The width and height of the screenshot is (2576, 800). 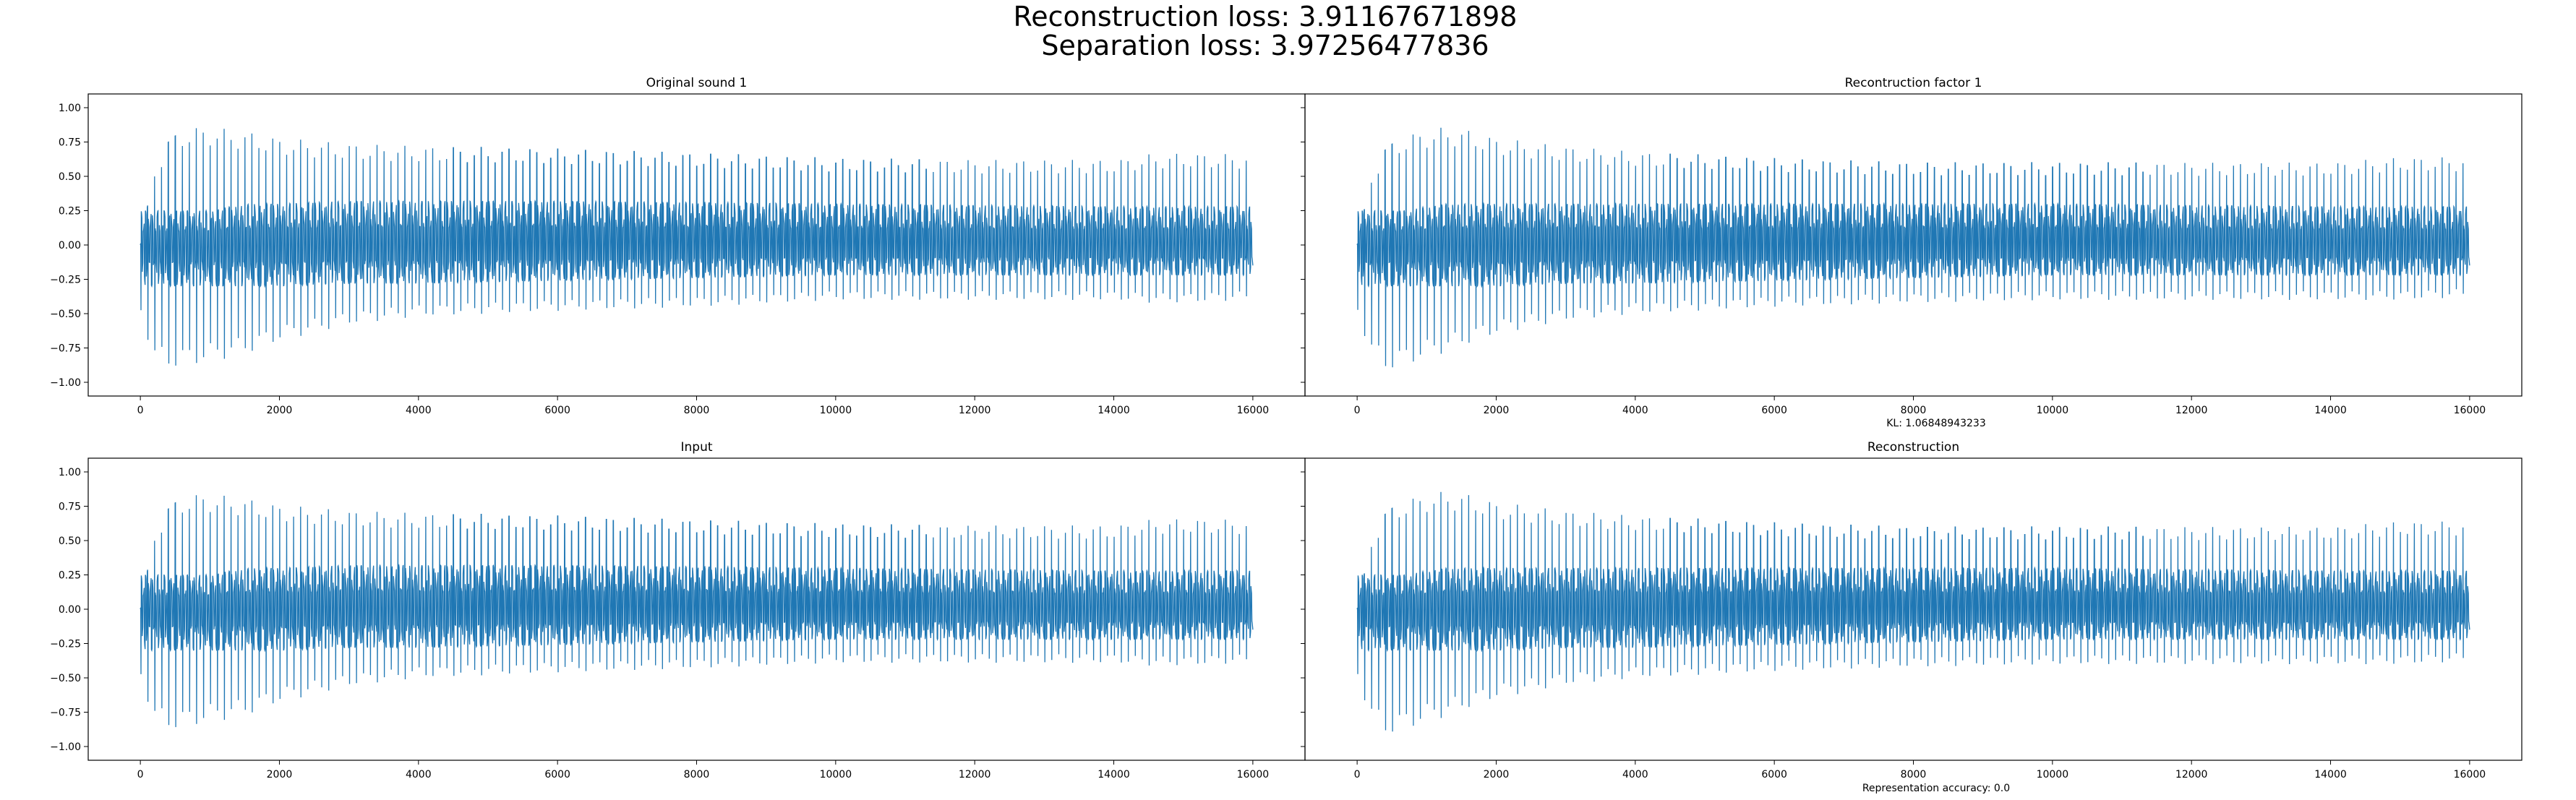 I want to click on suptitle-reconstruction-loss: Reconstruction loss: 3.91167671898, so click(x=1266, y=17).